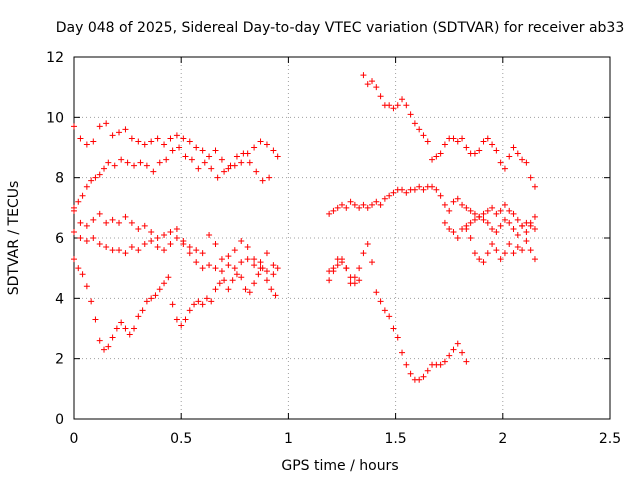 The height and width of the screenshot is (480, 640). Describe the element at coordinates (59, 420) in the screenshot. I see `y-tick-label: 0` at that location.